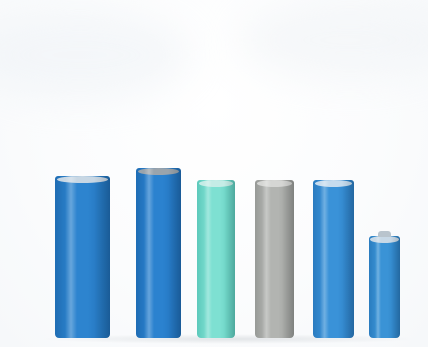 Image resolution: width=428 pixels, height=347 pixels. What do you see at coordinates (274, 259) in the screenshot?
I see `gray-cell` at bounding box center [274, 259].